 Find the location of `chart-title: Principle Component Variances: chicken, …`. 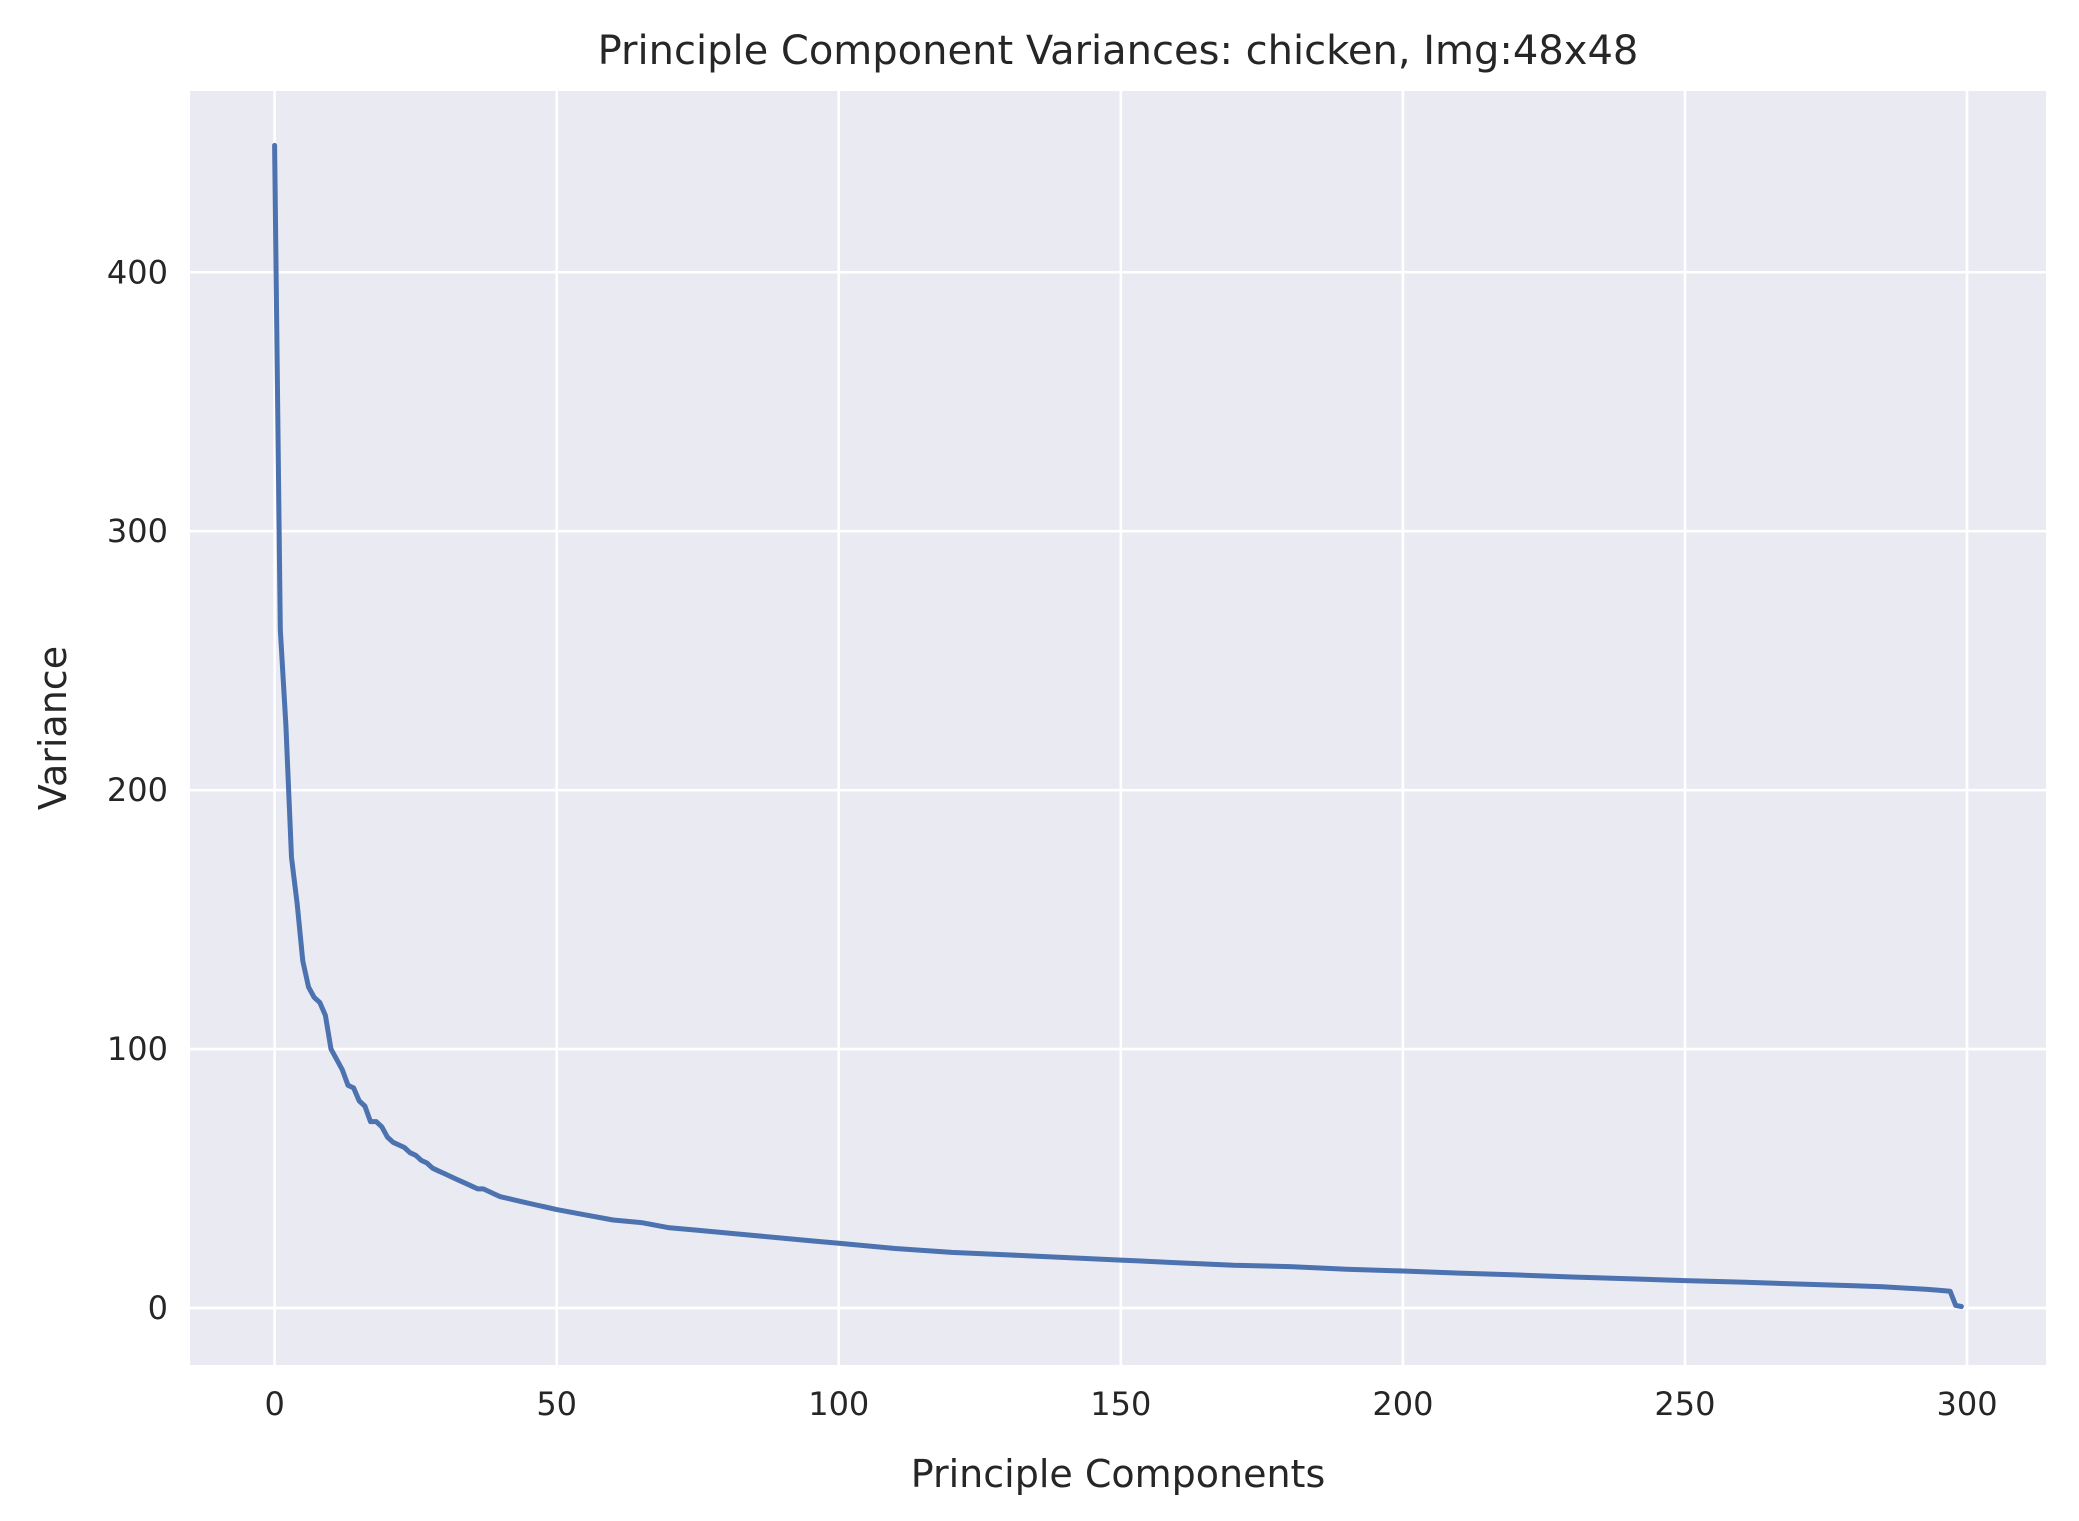

chart-title: Principle Component Variances: chicken, … is located at coordinates (1118, 51).